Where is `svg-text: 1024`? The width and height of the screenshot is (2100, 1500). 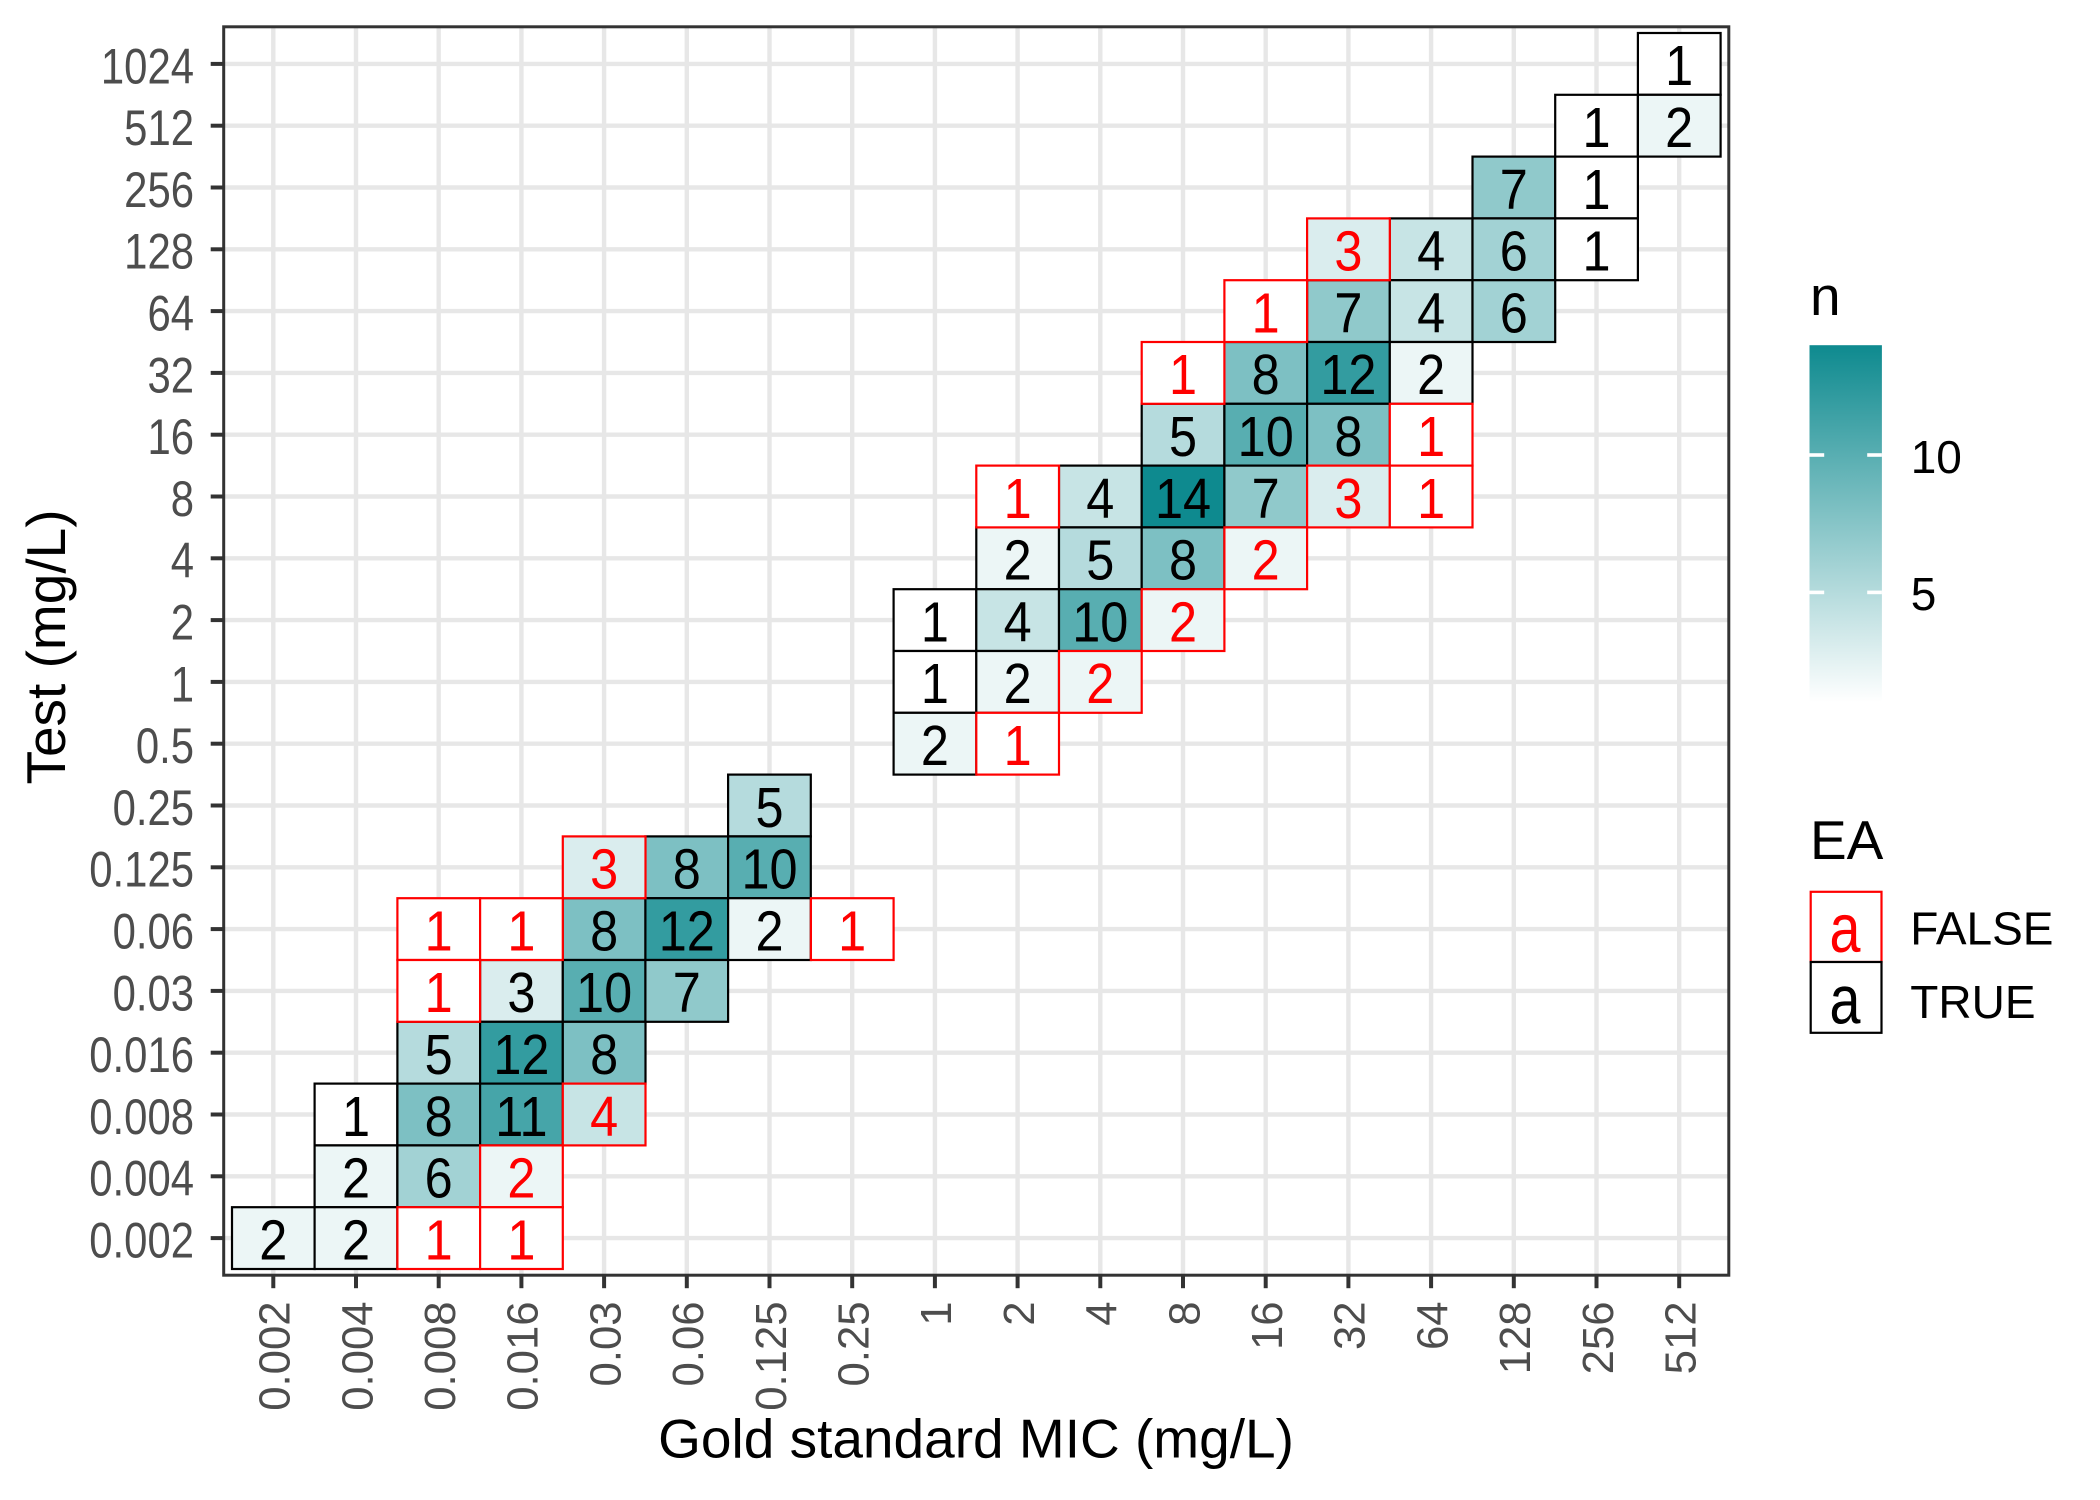
svg-text: 1024 is located at coordinates (147, 66).